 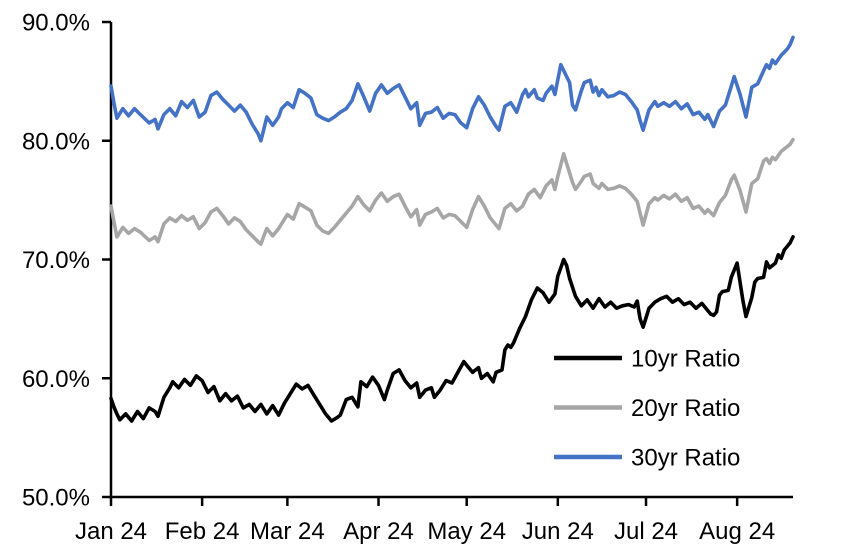 What do you see at coordinates (56, 498) in the screenshot?
I see `y-tick-label: 50.0%` at bounding box center [56, 498].